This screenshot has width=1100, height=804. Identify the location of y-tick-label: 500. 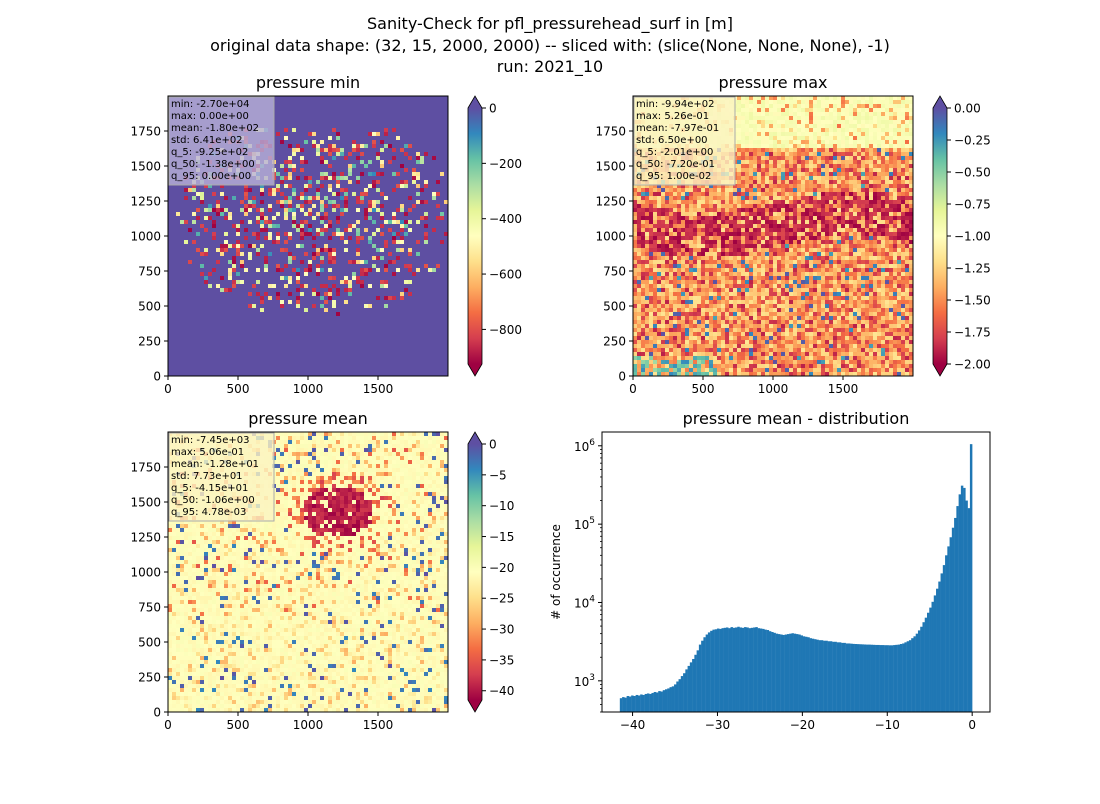
(149, 307).